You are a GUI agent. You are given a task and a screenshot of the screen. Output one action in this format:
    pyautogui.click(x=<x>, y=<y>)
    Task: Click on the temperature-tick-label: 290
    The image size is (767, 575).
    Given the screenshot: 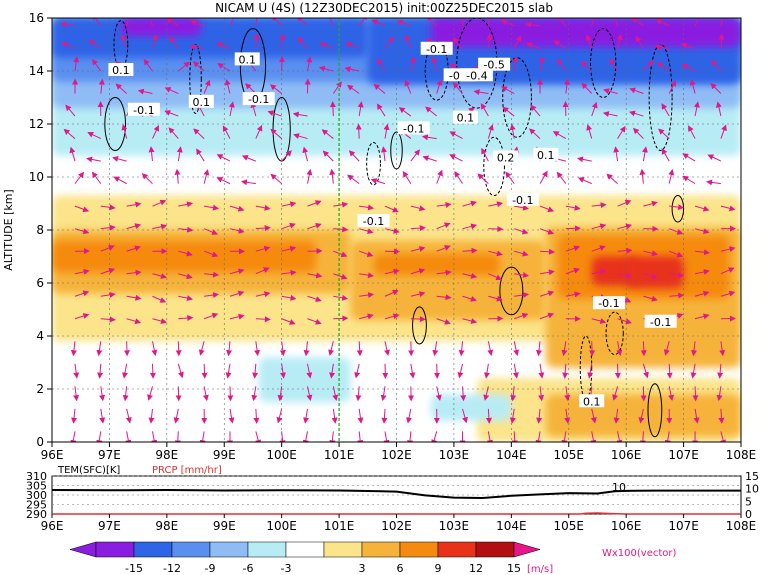 What is the action you would take?
    pyautogui.click(x=36, y=514)
    